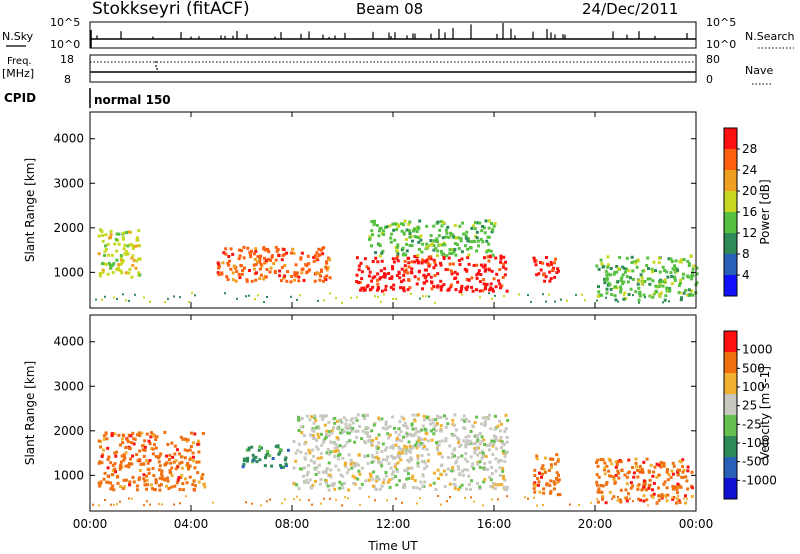  I want to click on colorbar-tick-label: 16, so click(749, 212).